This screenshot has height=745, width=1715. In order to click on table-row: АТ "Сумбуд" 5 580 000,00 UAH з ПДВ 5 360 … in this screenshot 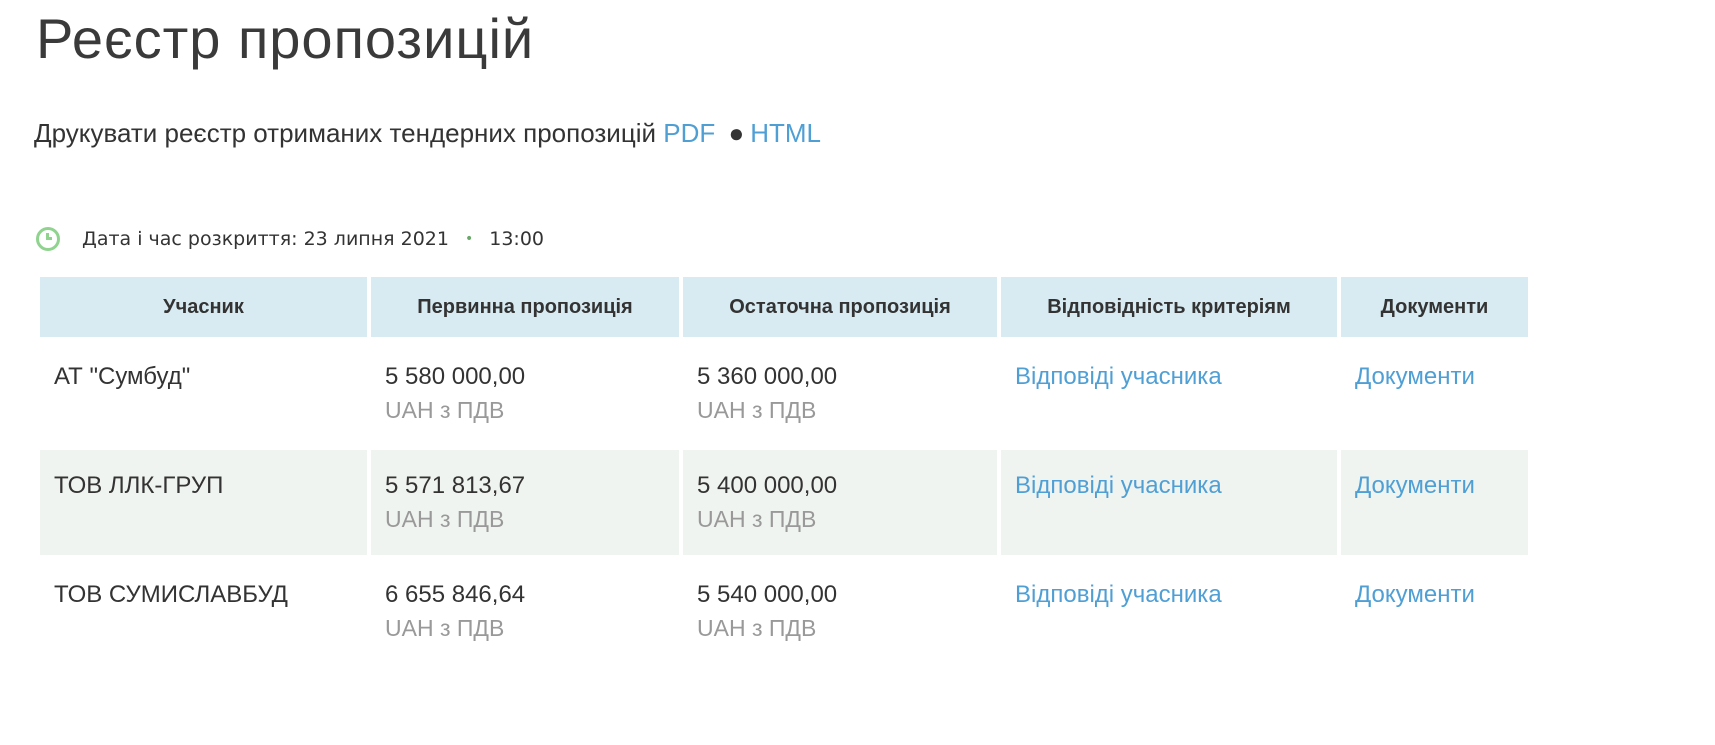, I will do `click(784, 393)`.